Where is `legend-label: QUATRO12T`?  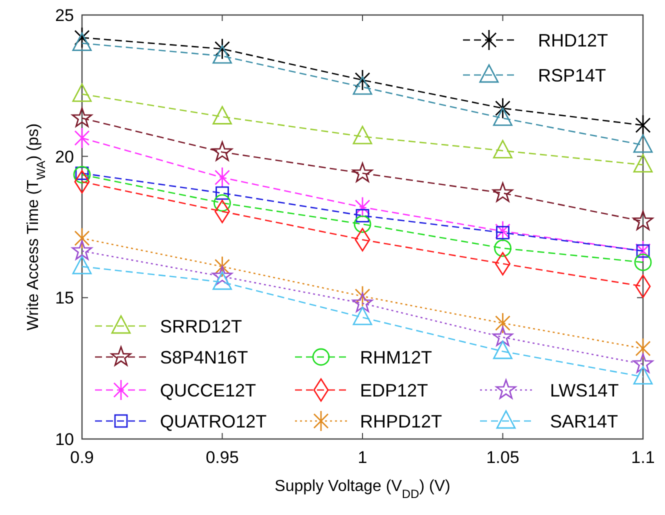
legend-label: QUATRO12T is located at coordinates (213, 421).